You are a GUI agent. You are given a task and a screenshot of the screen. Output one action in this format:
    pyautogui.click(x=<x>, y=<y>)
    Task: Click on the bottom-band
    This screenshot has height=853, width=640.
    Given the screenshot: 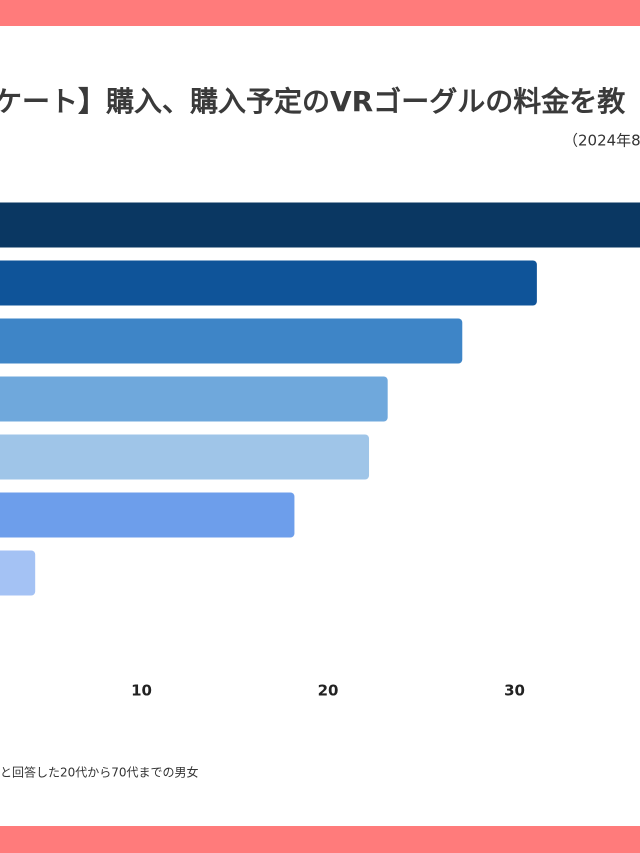 What is the action you would take?
    pyautogui.click(x=320, y=839)
    